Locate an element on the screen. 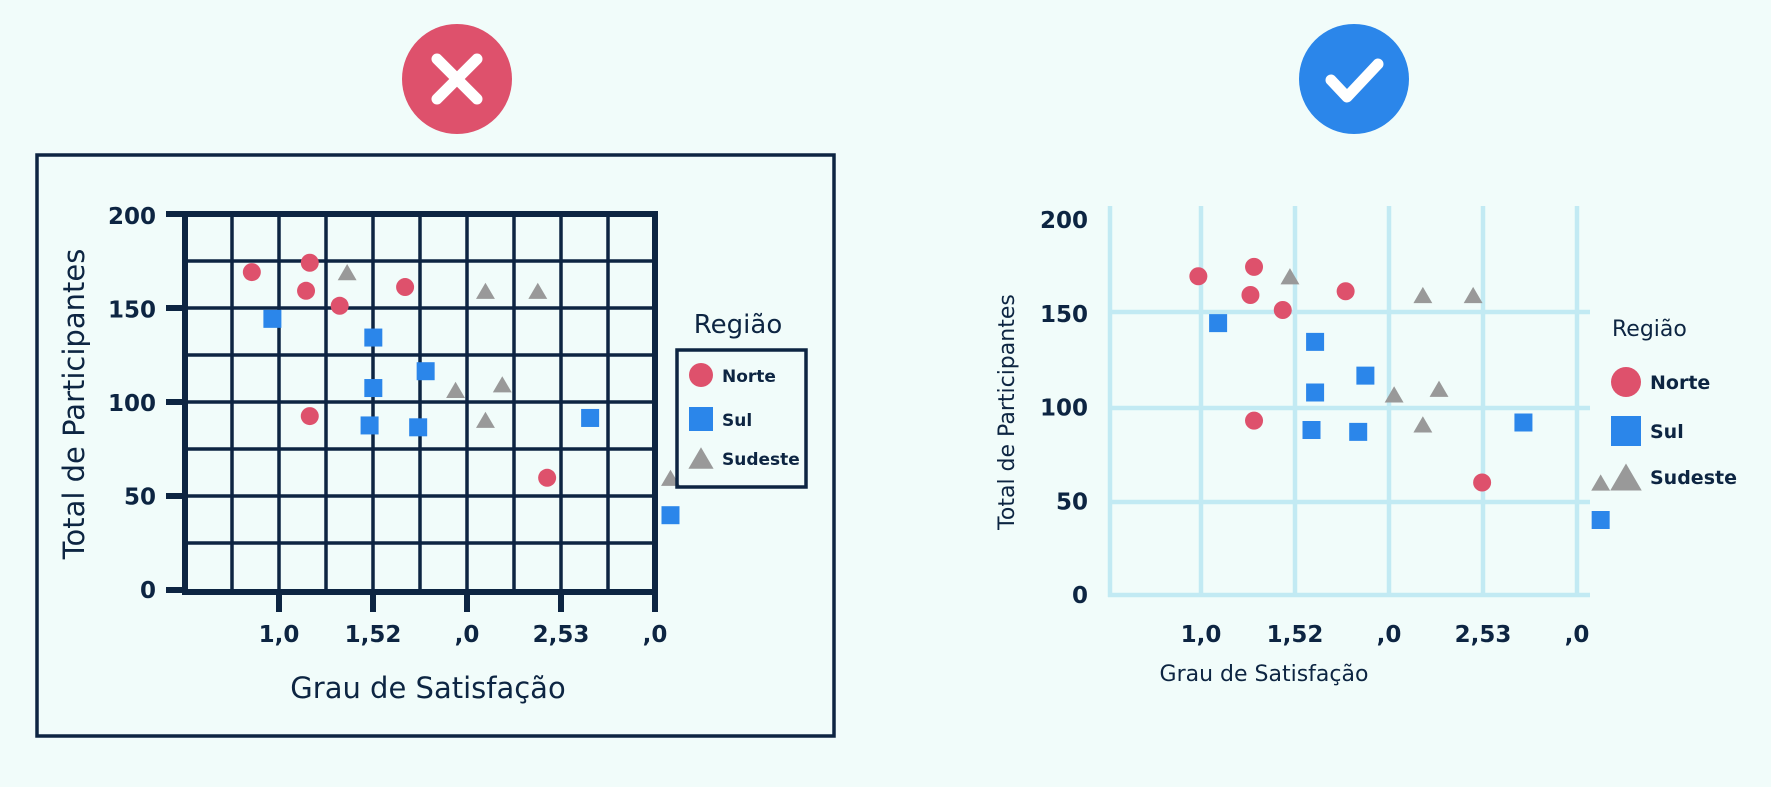 The image size is (1771, 787). bad-example-badge is located at coordinates (457, 79).